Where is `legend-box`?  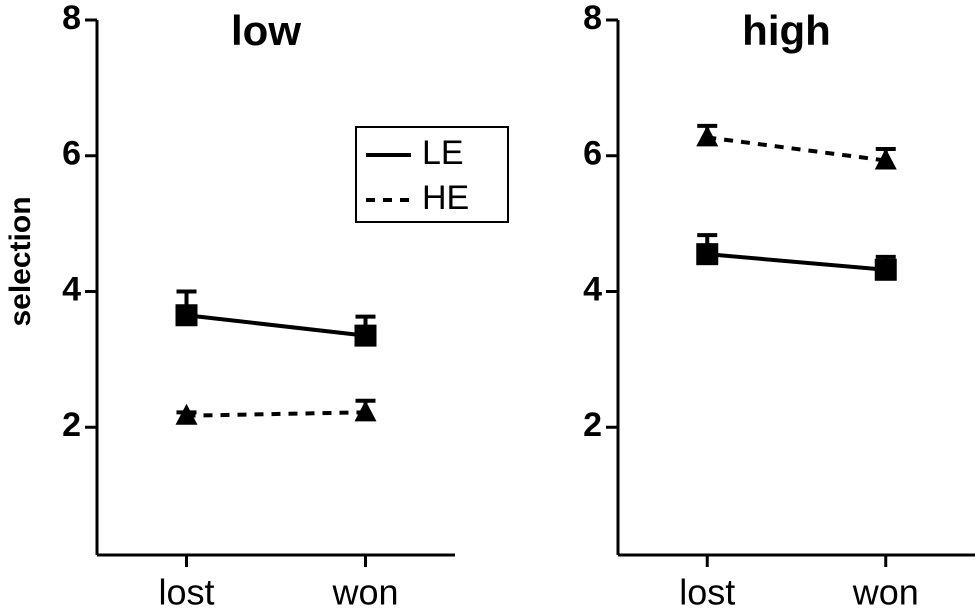
legend-box is located at coordinates (432, 174).